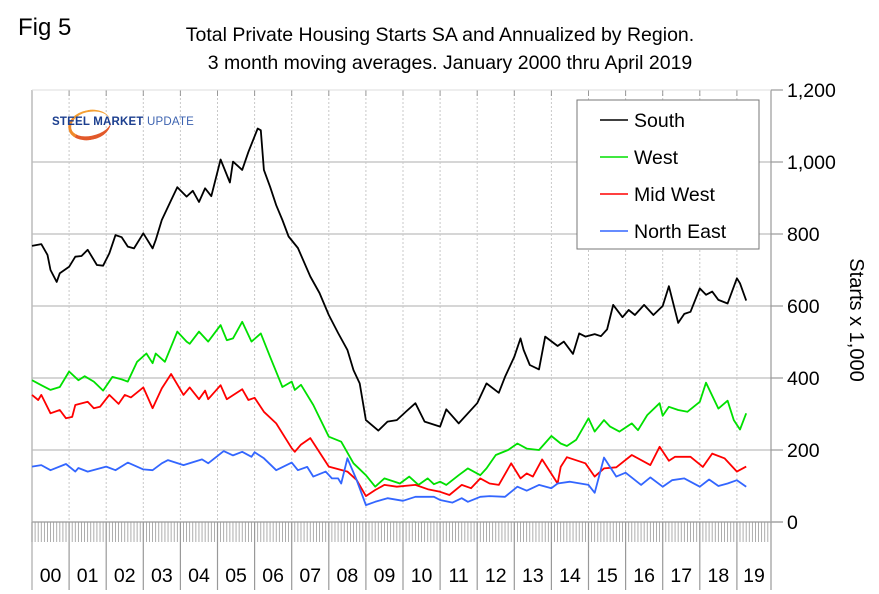 This screenshot has width=879, height=594. Describe the element at coordinates (644, 576) in the screenshot. I see `x-tick-label: 16` at that location.